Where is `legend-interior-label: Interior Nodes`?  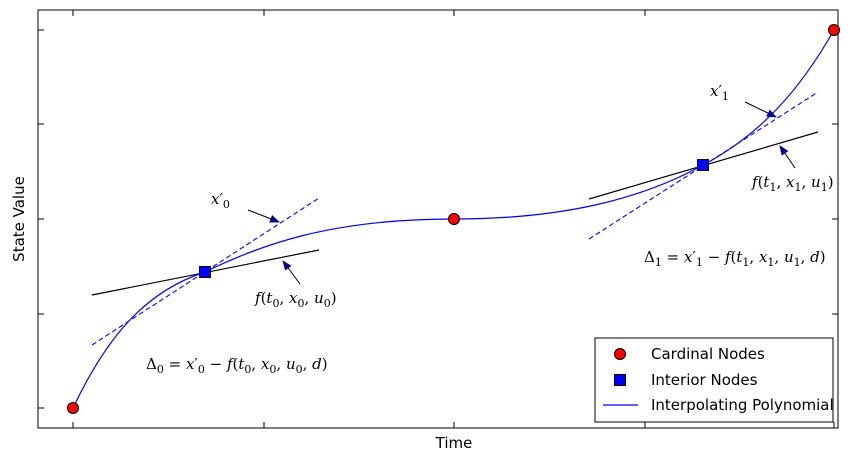
legend-interior-label: Interior Nodes is located at coordinates (704, 380).